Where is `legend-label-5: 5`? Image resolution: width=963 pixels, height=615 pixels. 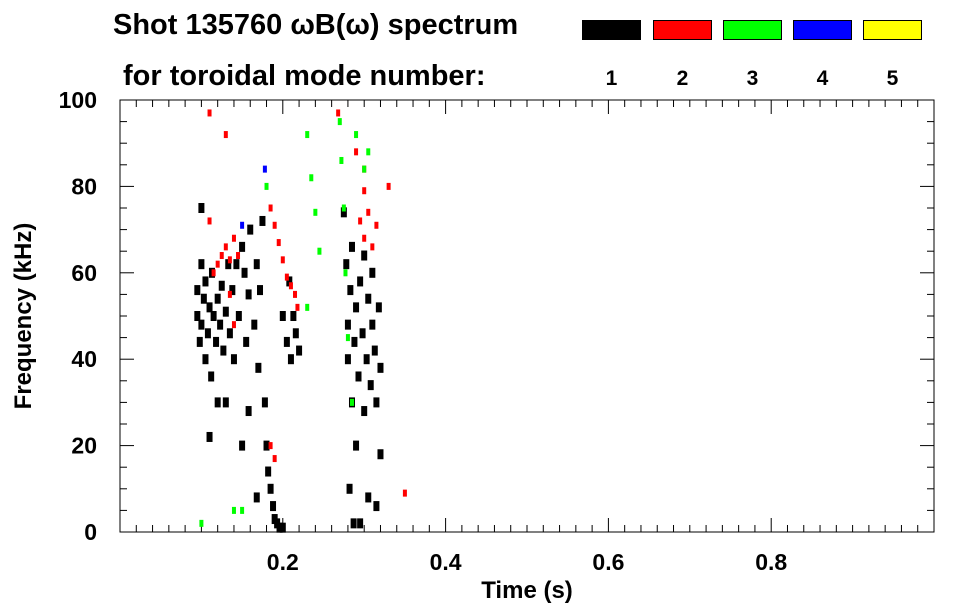 legend-label-5: 5 is located at coordinates (892, 78).